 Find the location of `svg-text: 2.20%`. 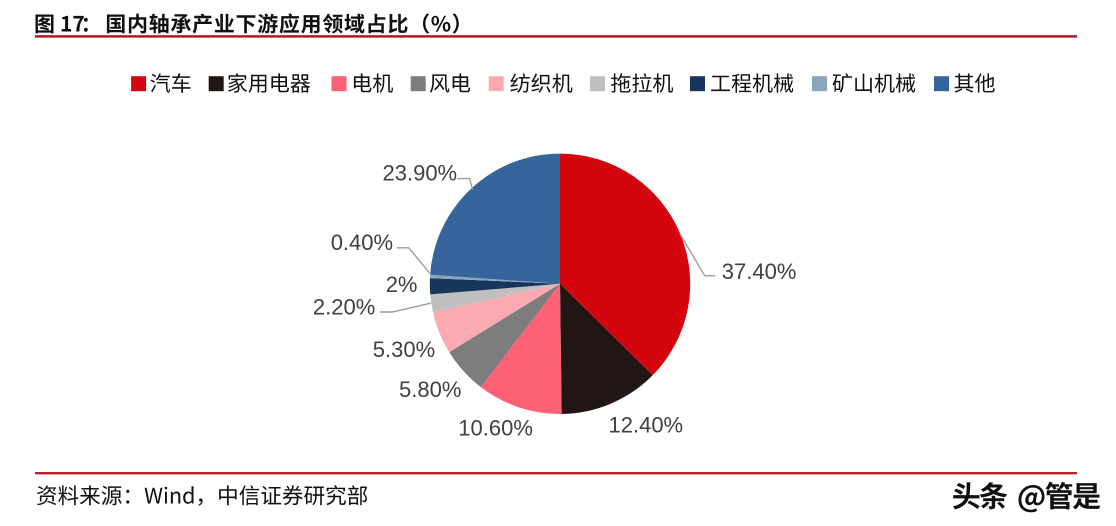

svg-text: 2.20% is located at coordinates (344, 307).